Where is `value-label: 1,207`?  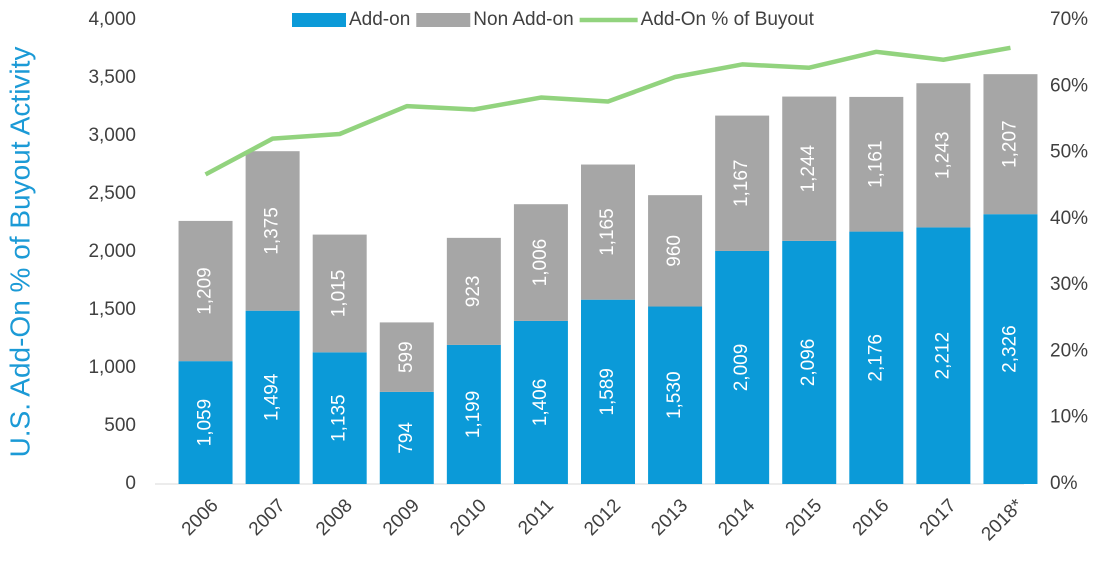
value-label: 1,207 is located at coordinates (1009, 144).